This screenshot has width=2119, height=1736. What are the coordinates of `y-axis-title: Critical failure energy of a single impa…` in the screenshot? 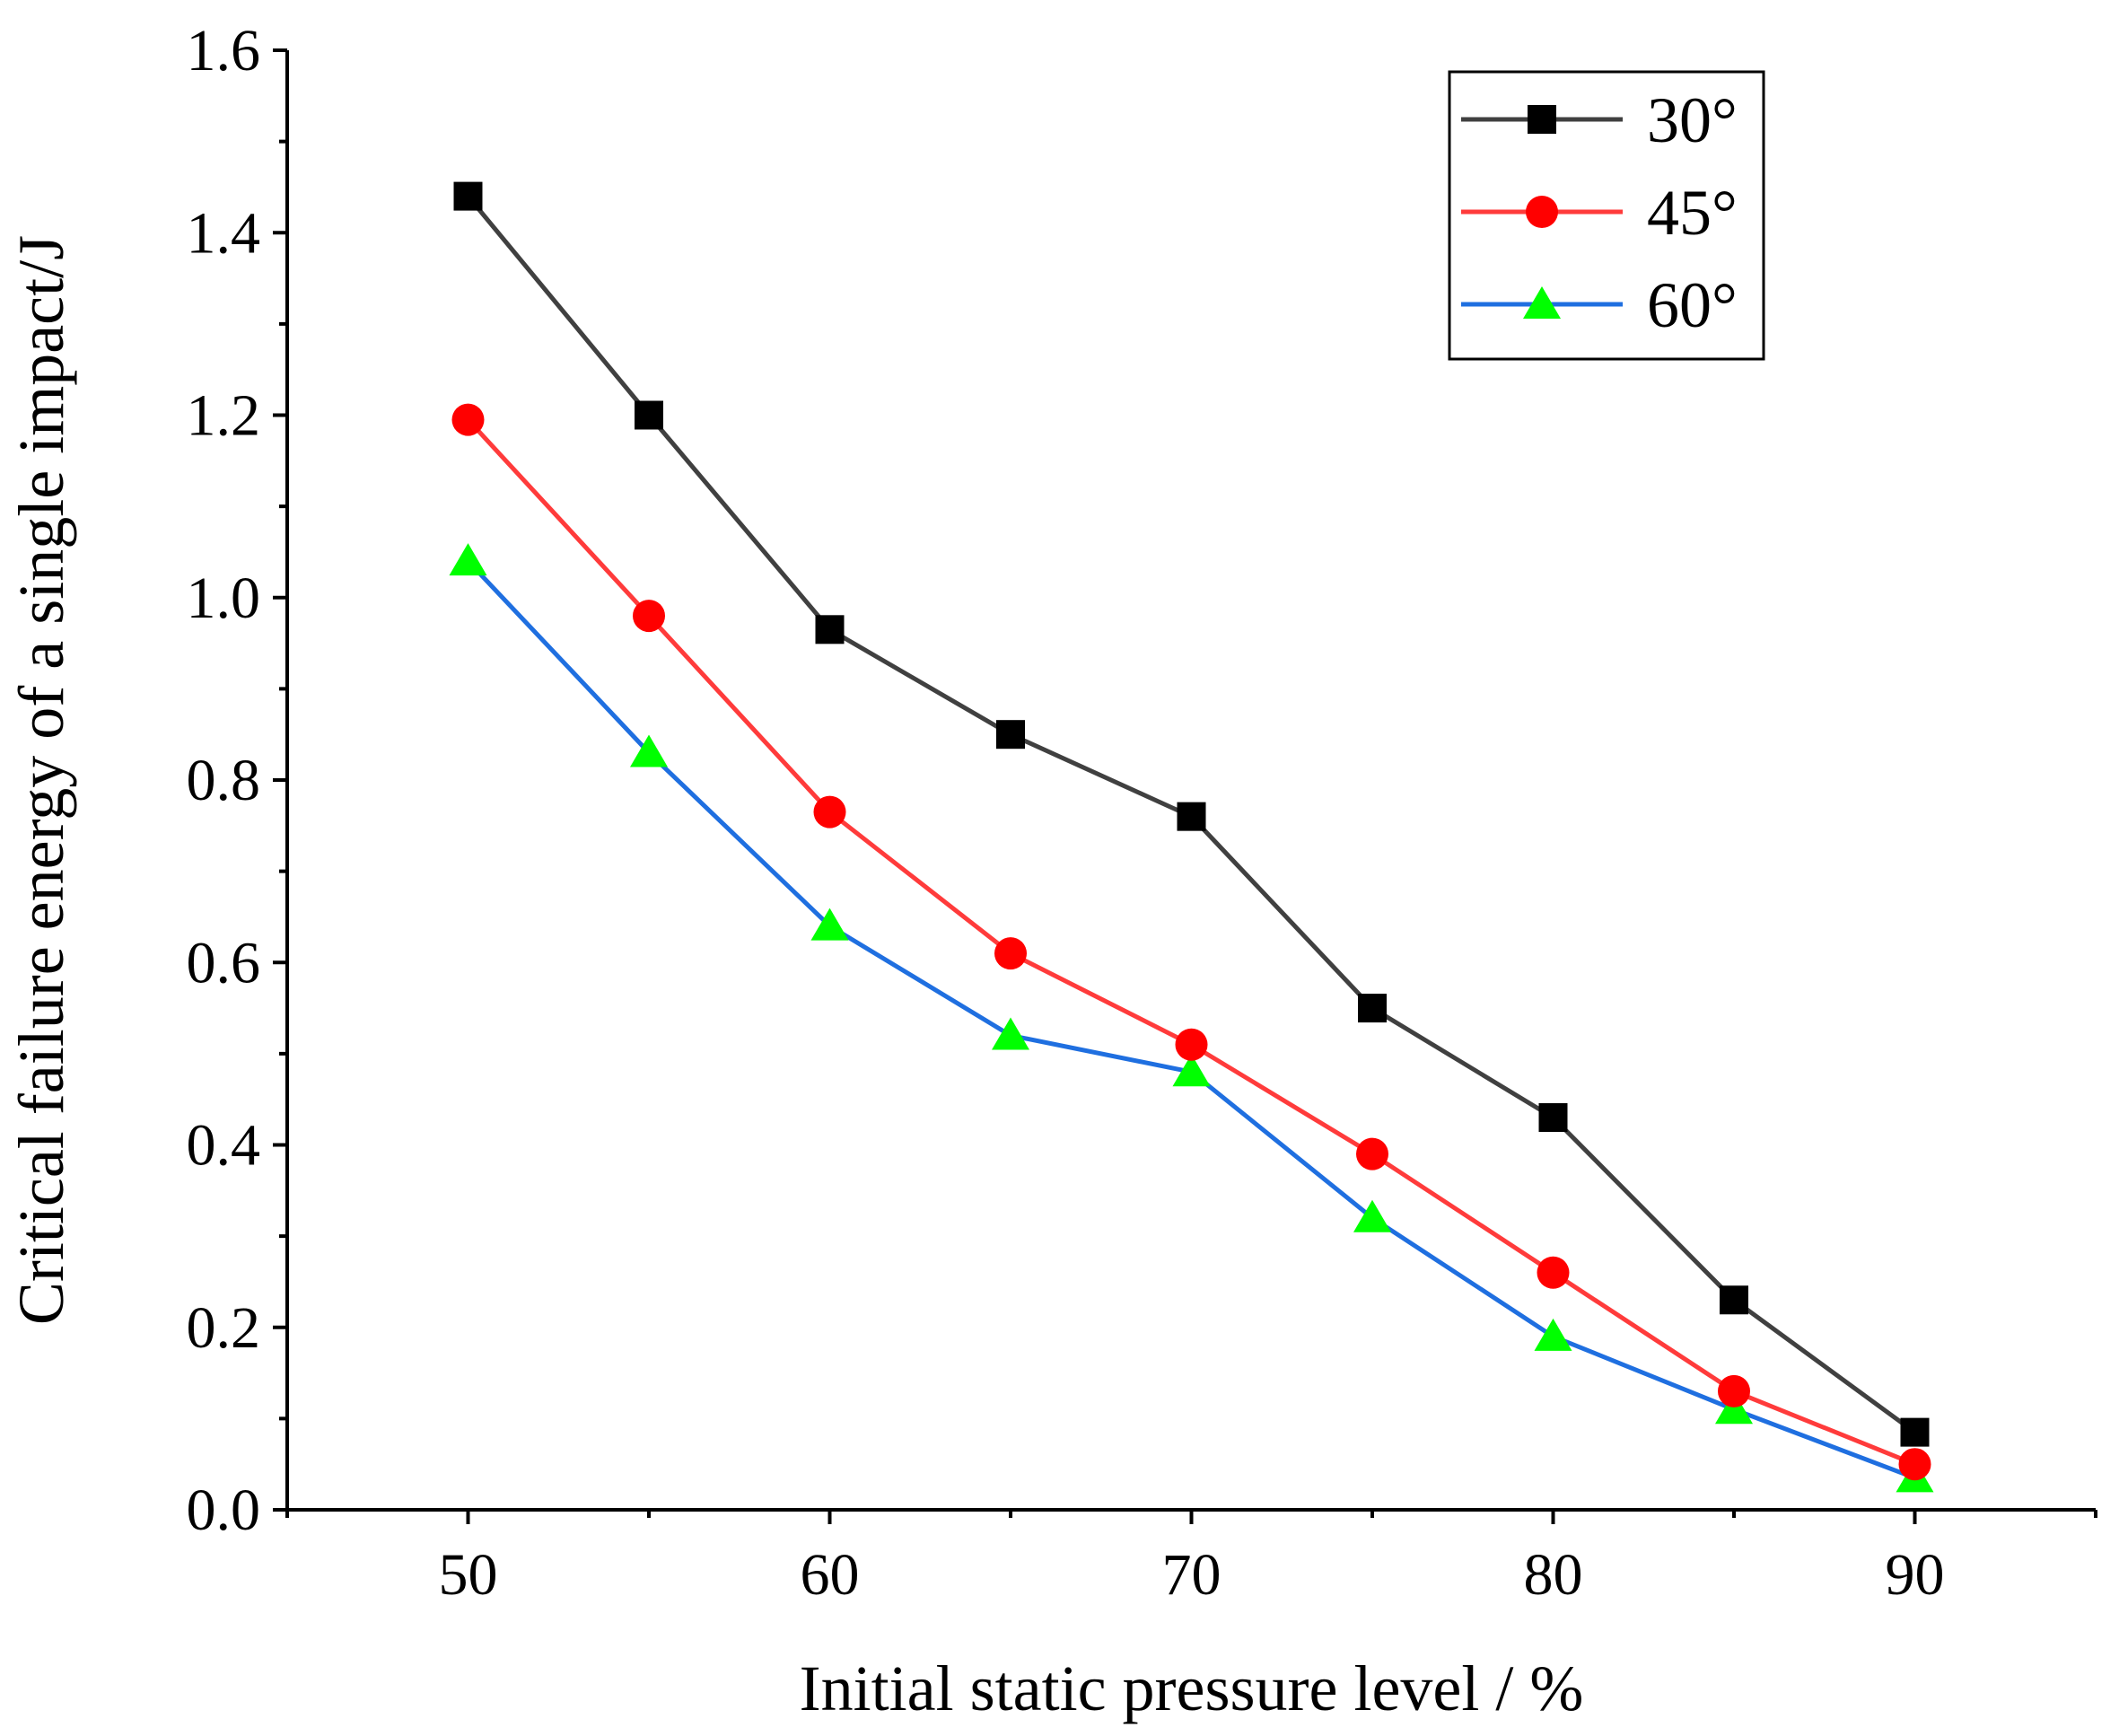 It's located at (41, 780).